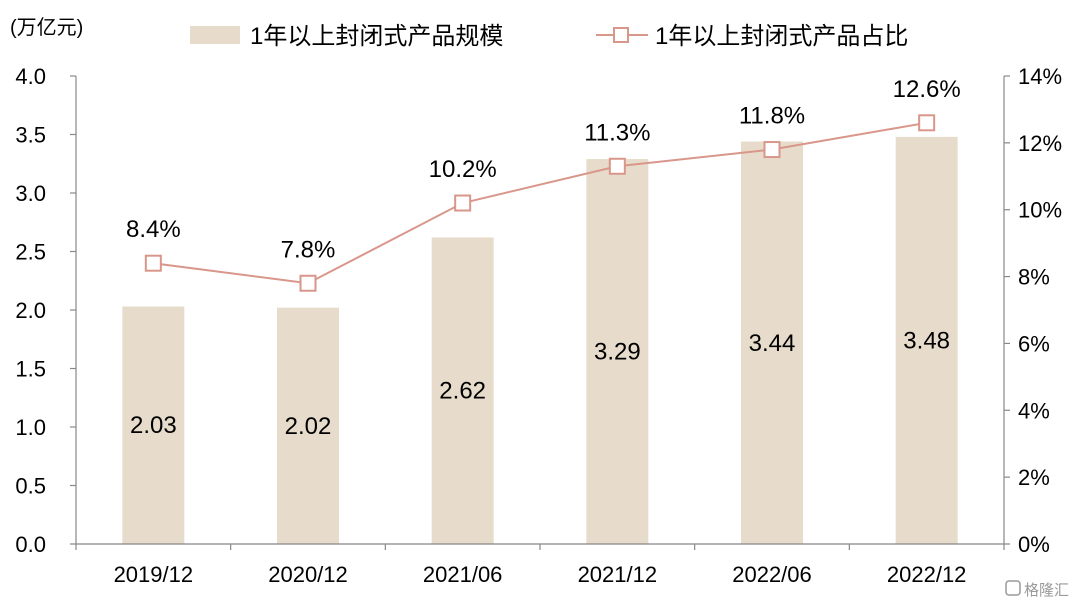 This screenshot has width=1080, height=607. I want to click on left-y-tick-label: 3.5, so click(30, 135).